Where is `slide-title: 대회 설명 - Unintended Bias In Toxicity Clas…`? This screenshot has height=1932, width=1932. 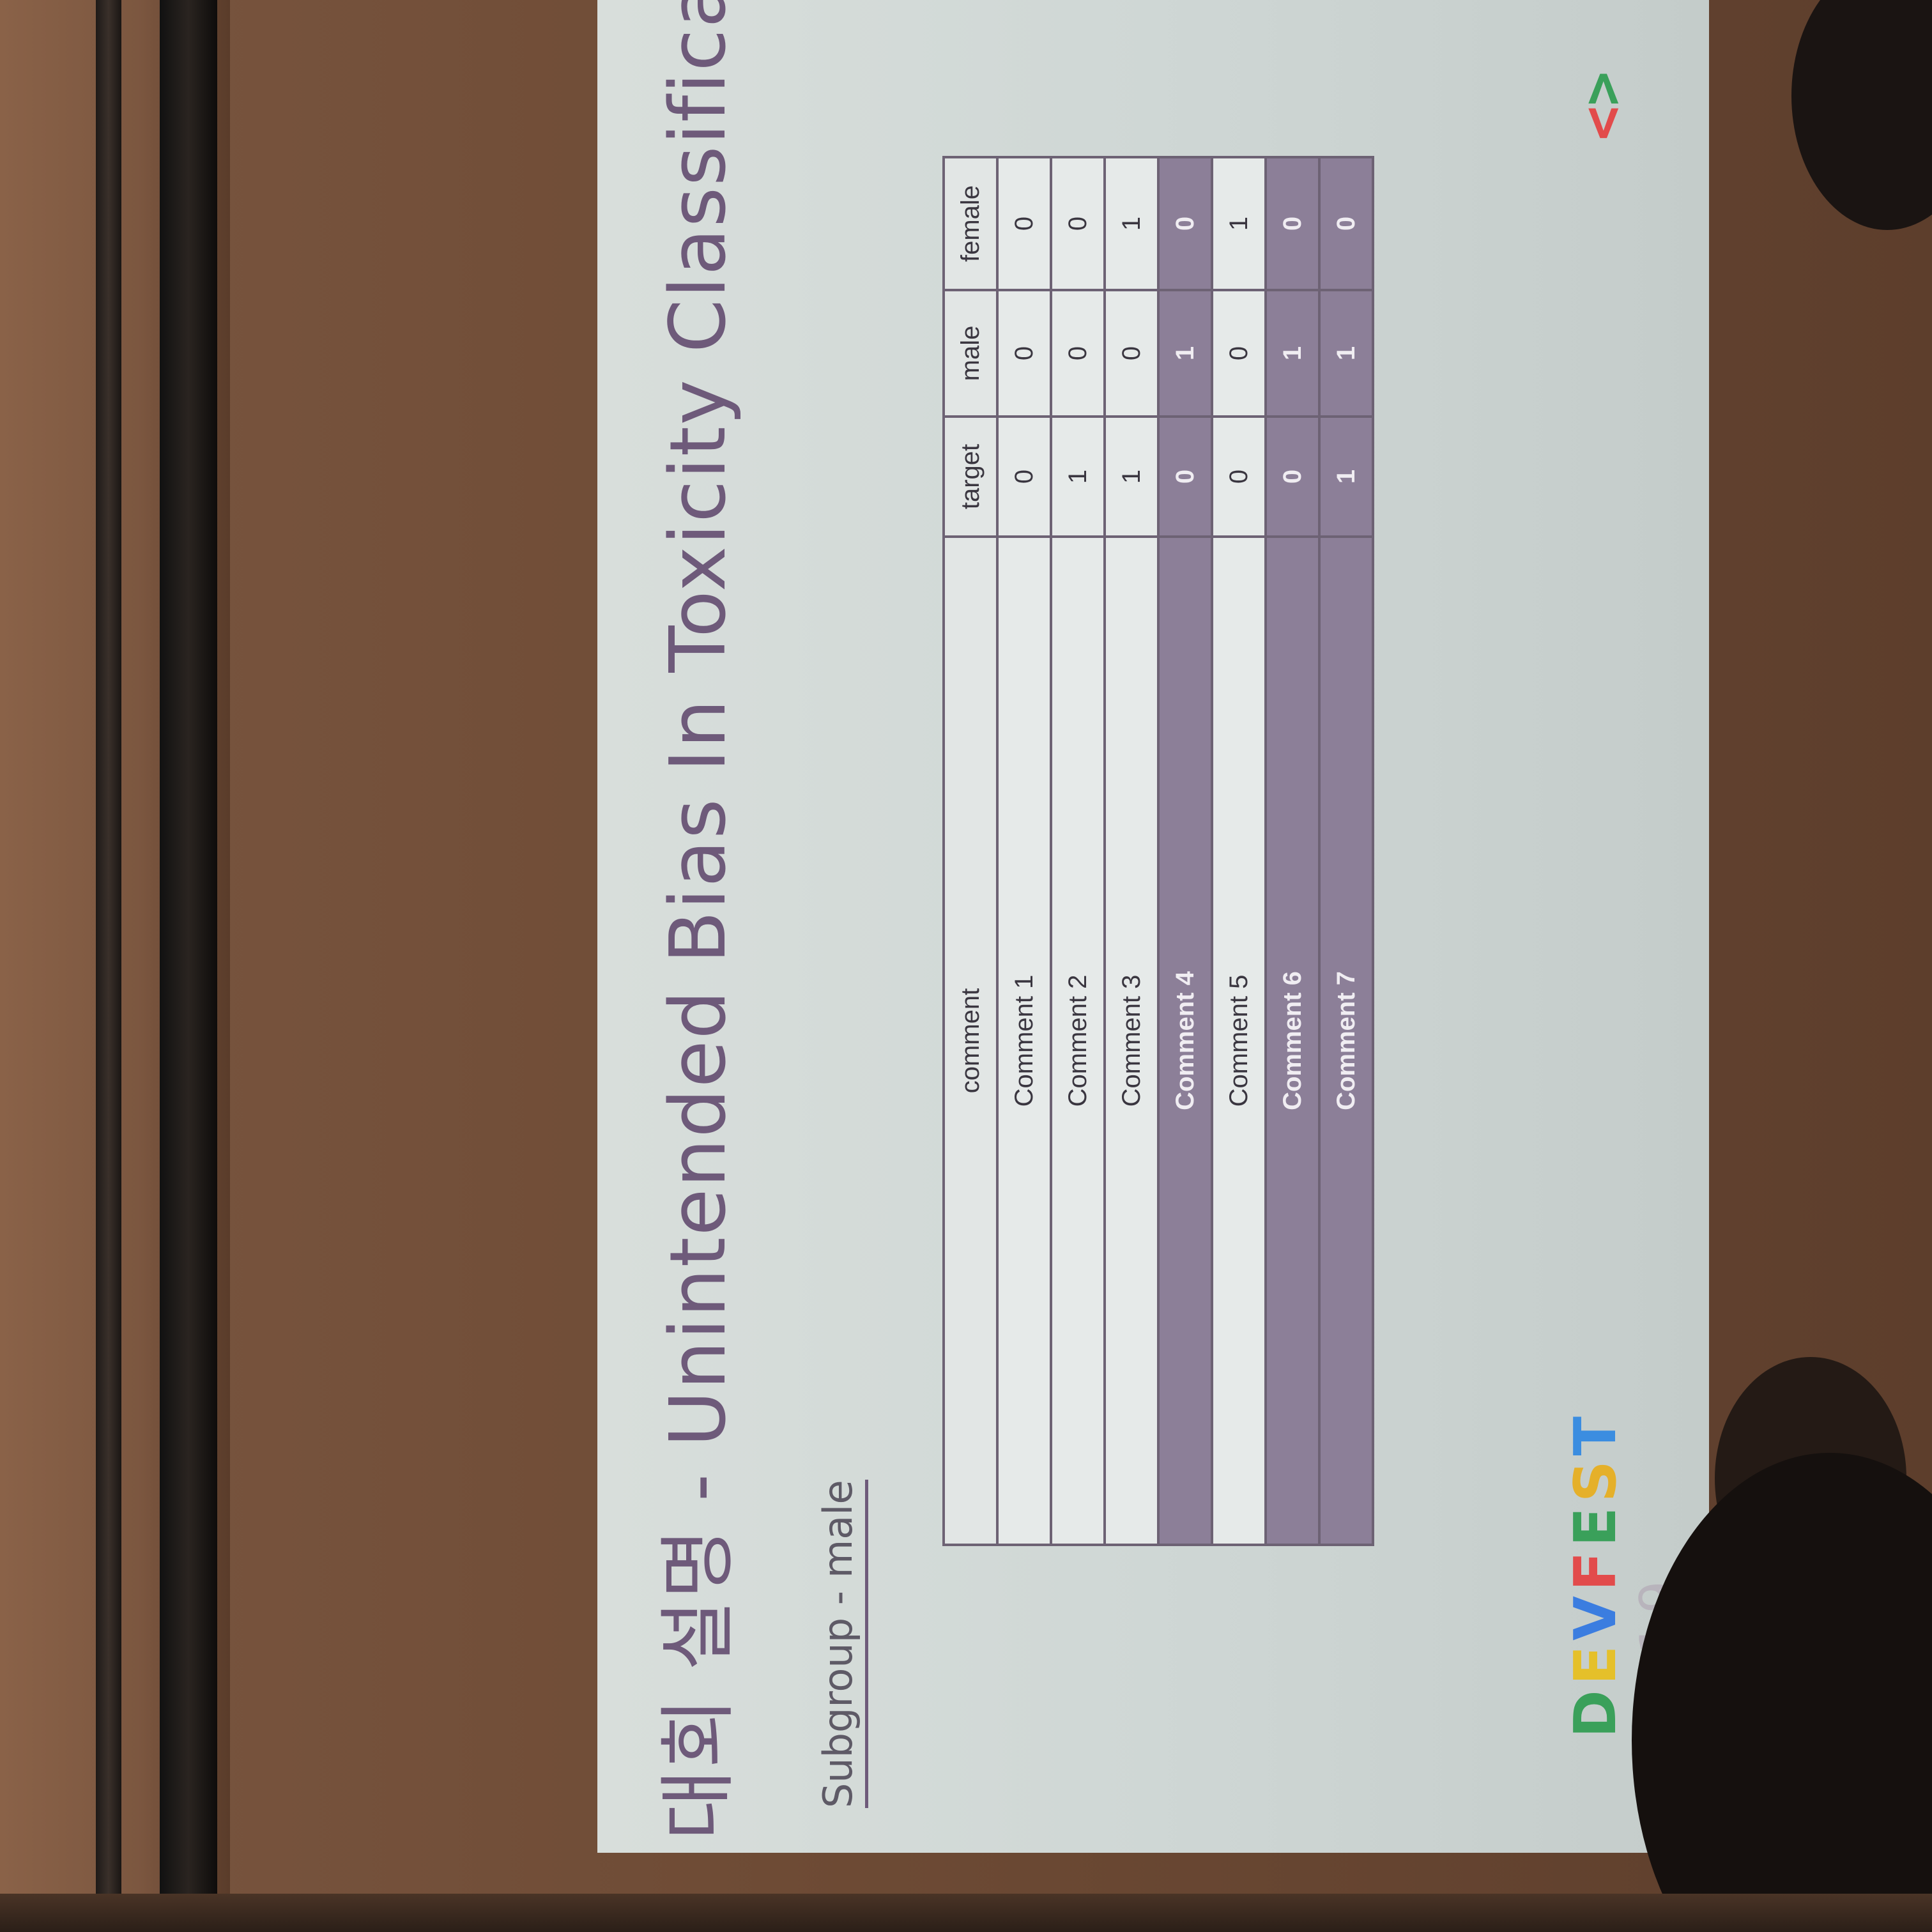 slide-title: 대회 설명 - Unintended Bias In Toxicity Clas… is located at coordinates (698, 920).